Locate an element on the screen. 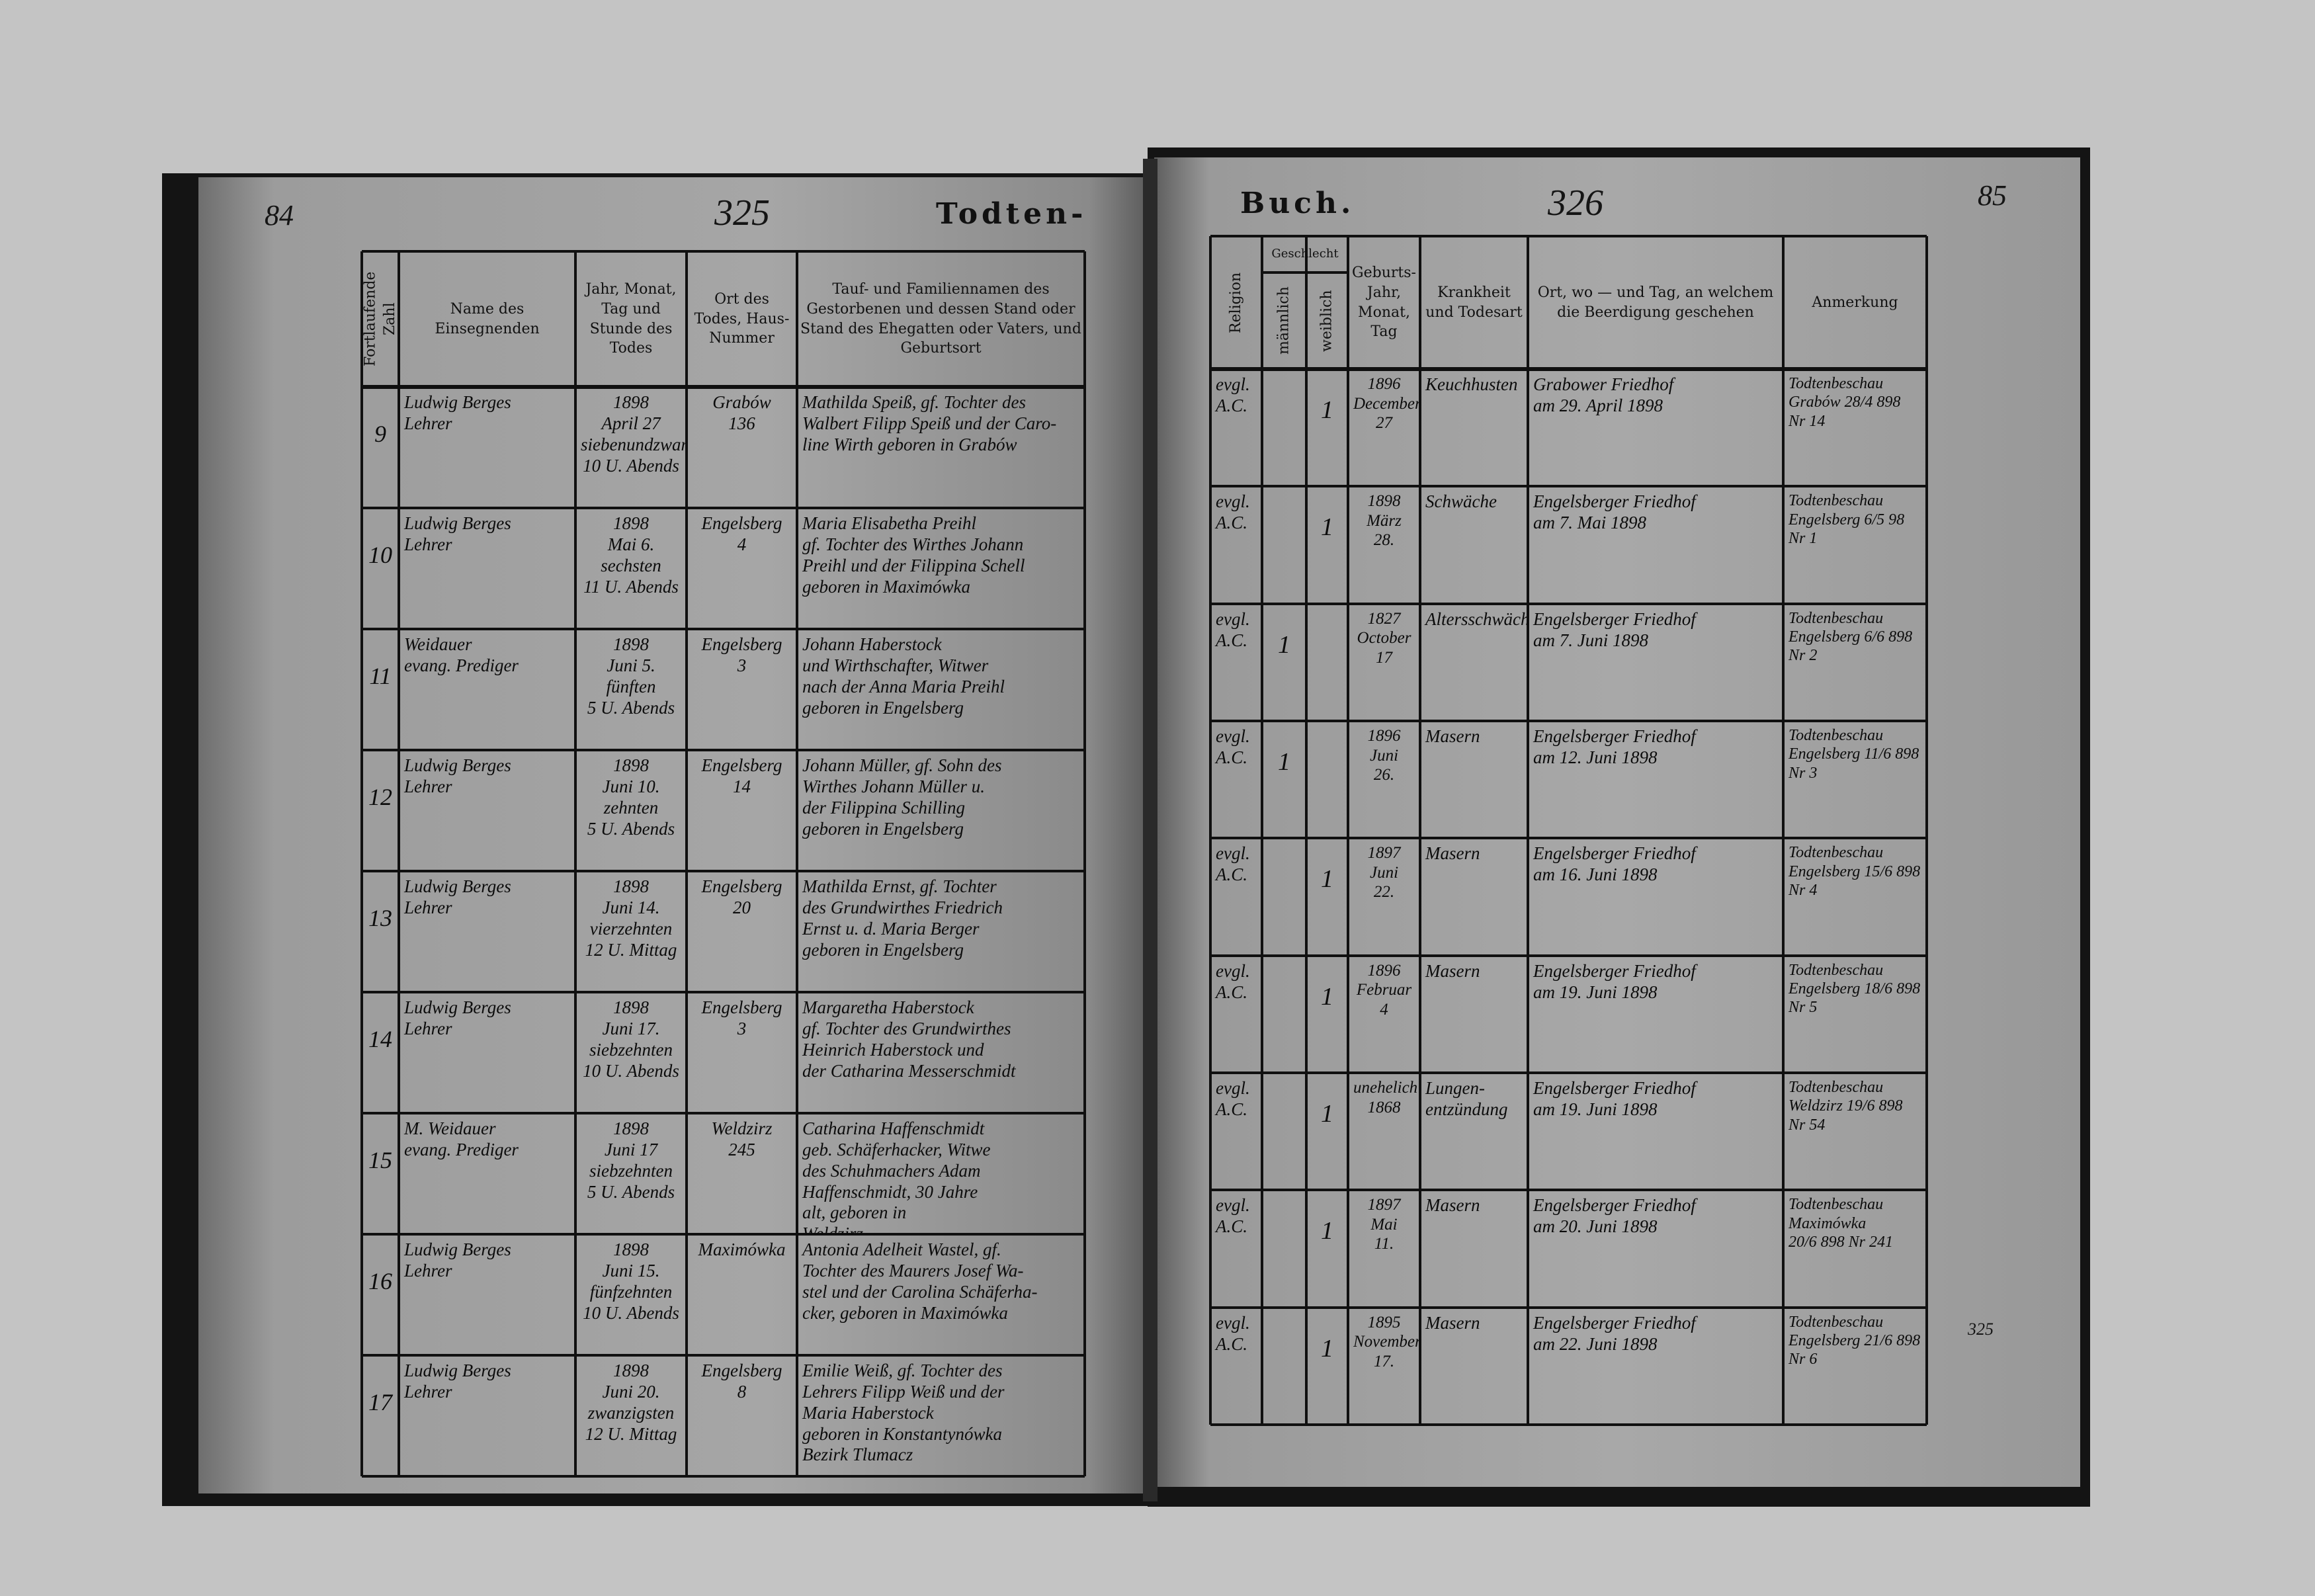  column-header: männlich is located at coordinates (1284, 321).